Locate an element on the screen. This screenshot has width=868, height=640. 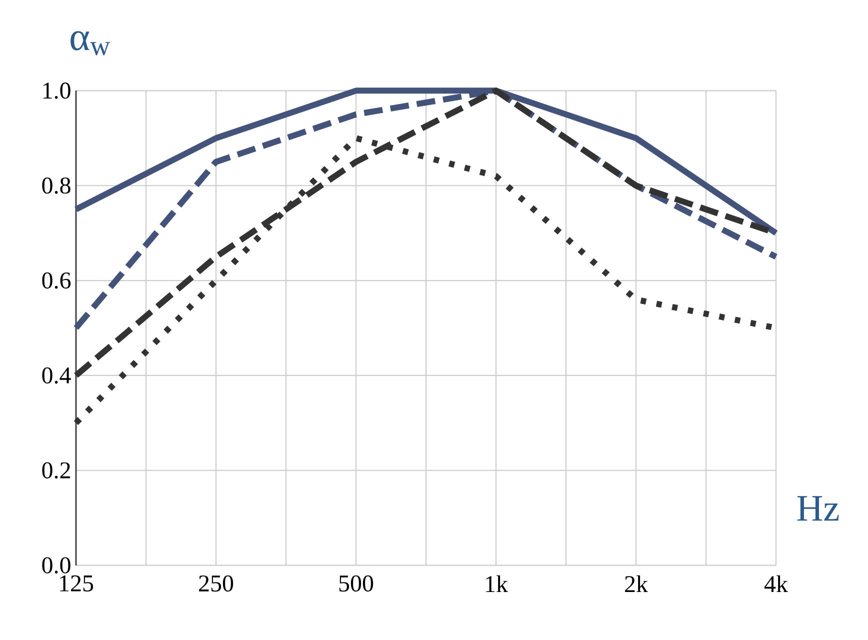
x-tick-label: 125 is located at coordinates (77, 583).